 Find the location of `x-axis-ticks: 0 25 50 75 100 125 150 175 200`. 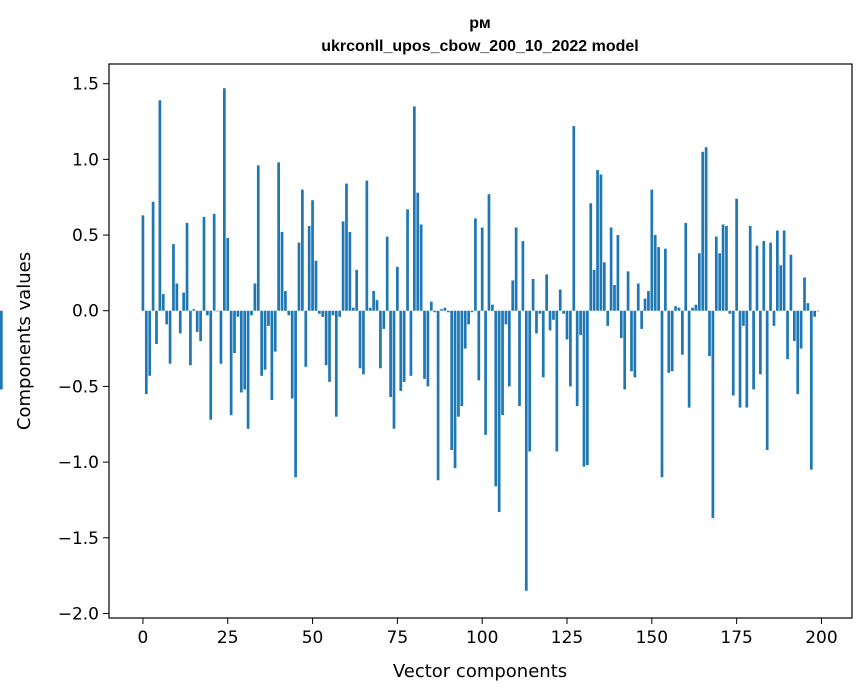

x-axis-ticks: 0 25 50 75 100 125 150 175 200 is located at coordinates (488, 633).